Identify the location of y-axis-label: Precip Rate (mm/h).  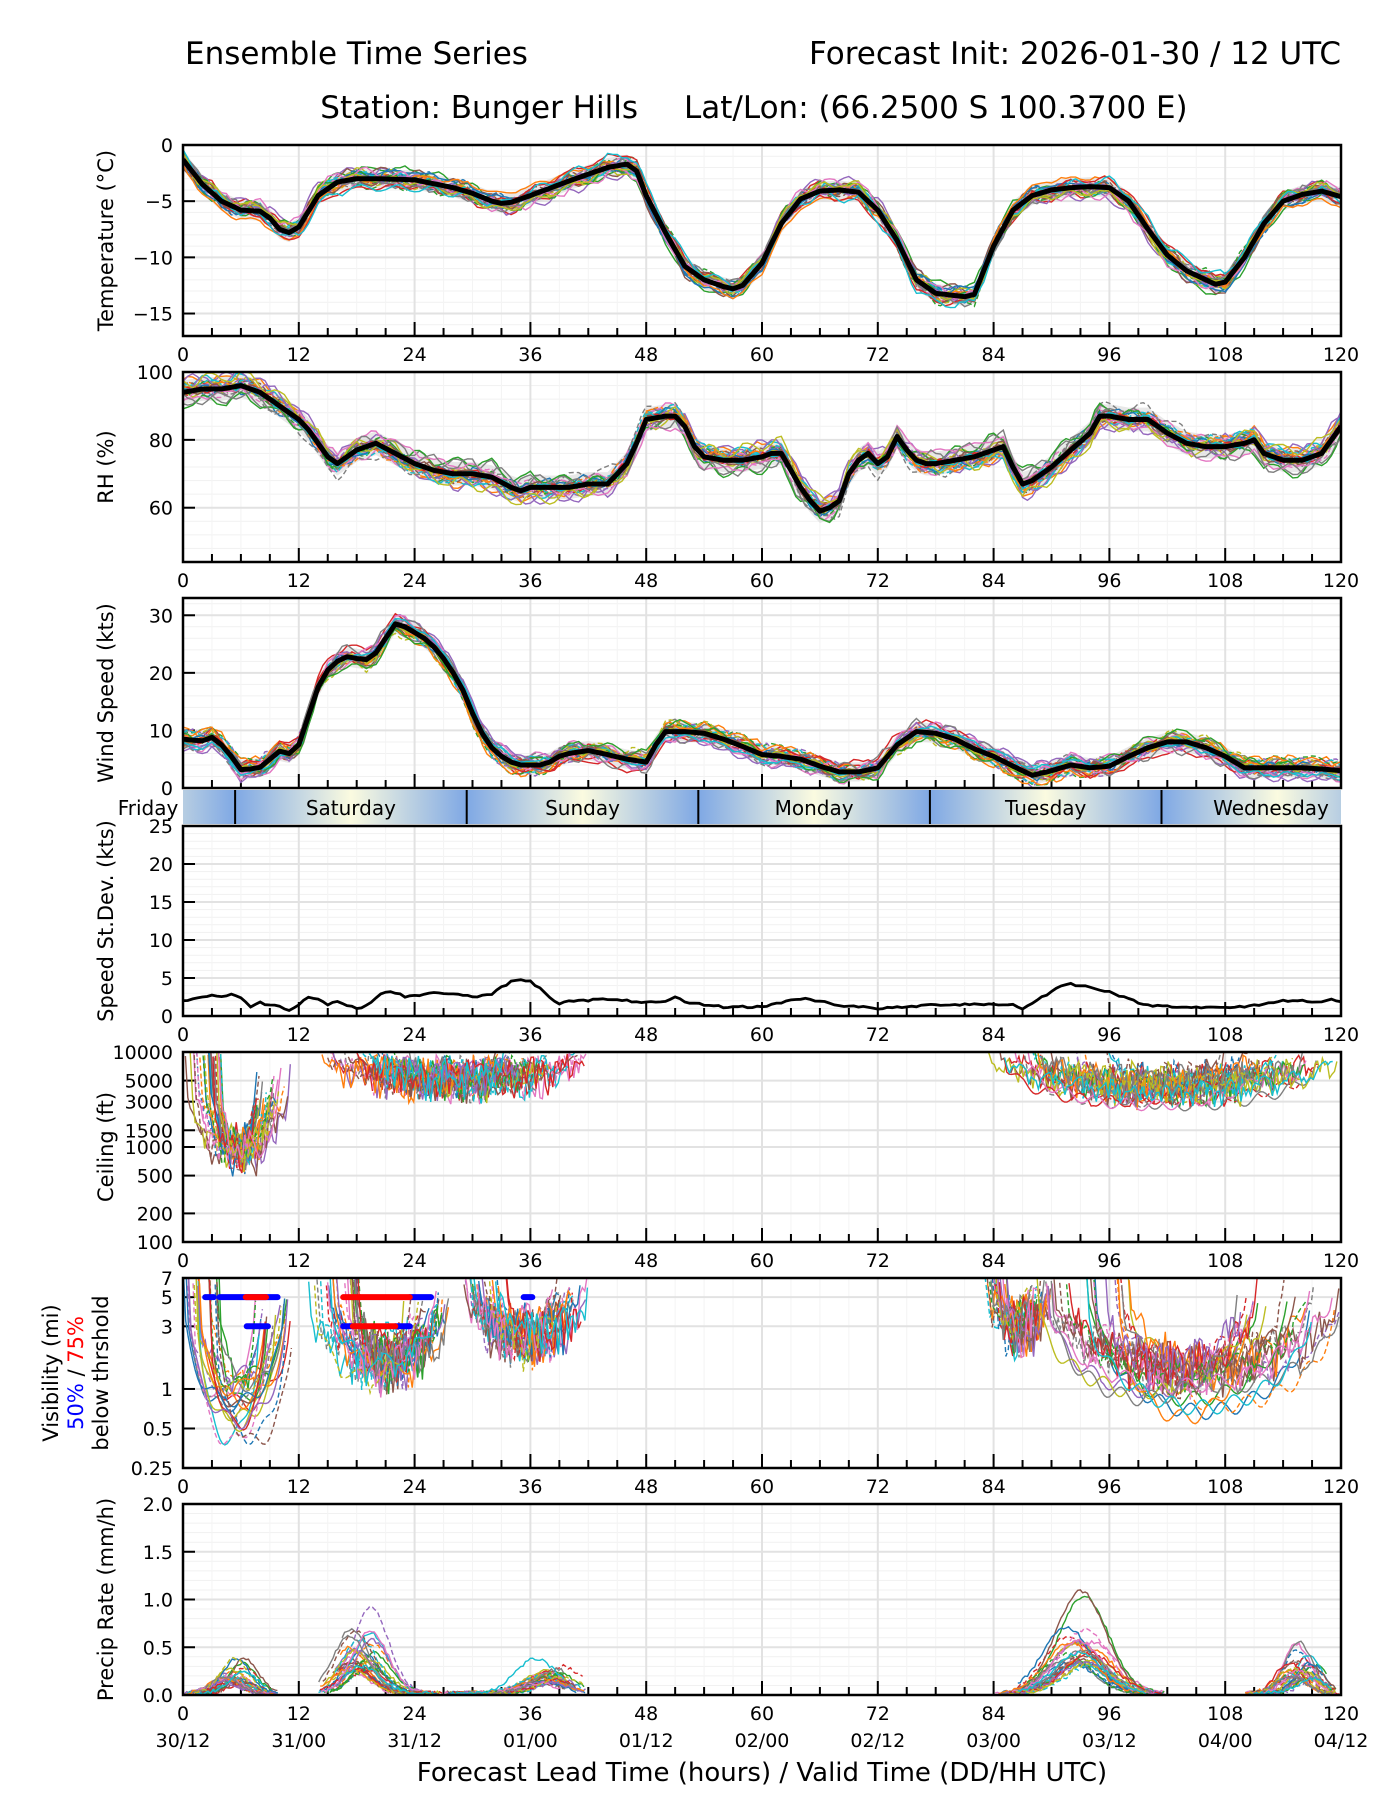
(106, 1599).